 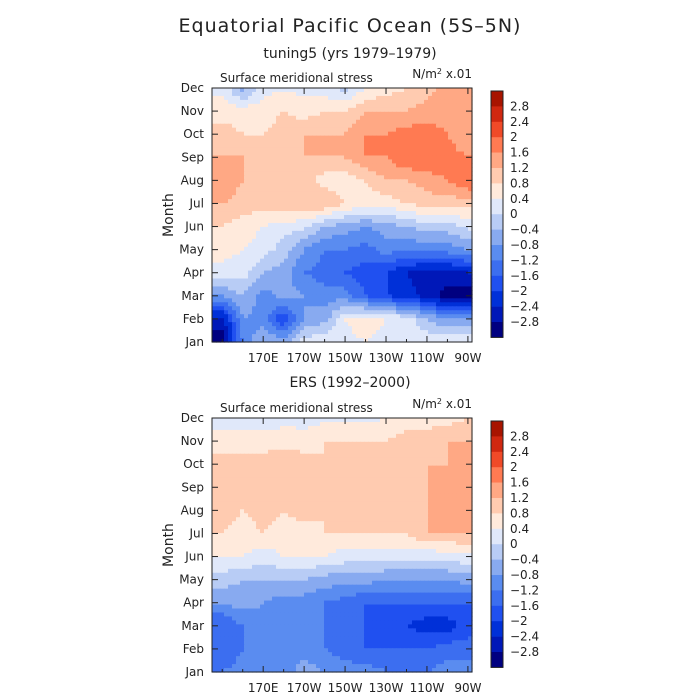 I want to click on panel-title: ERS (1992–2000), so click(x=349, y=383).